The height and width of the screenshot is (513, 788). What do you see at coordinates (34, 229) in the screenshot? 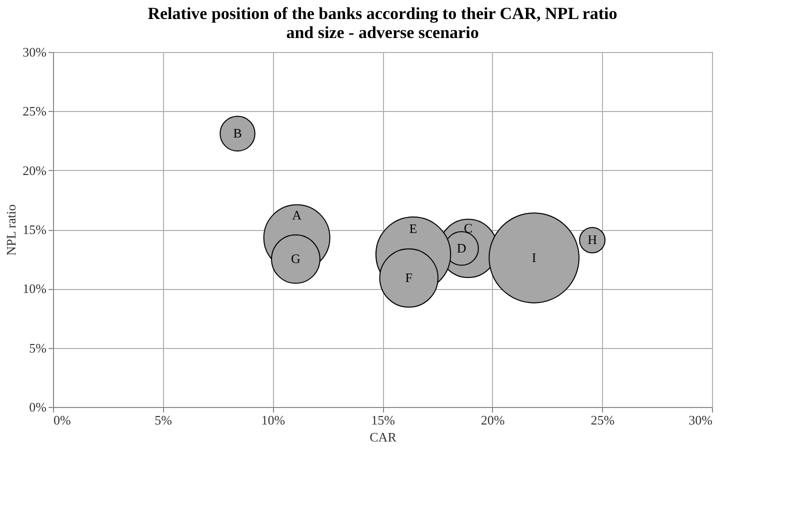
I see `y-tick-label: 15%` at bounding box center [34, 229].